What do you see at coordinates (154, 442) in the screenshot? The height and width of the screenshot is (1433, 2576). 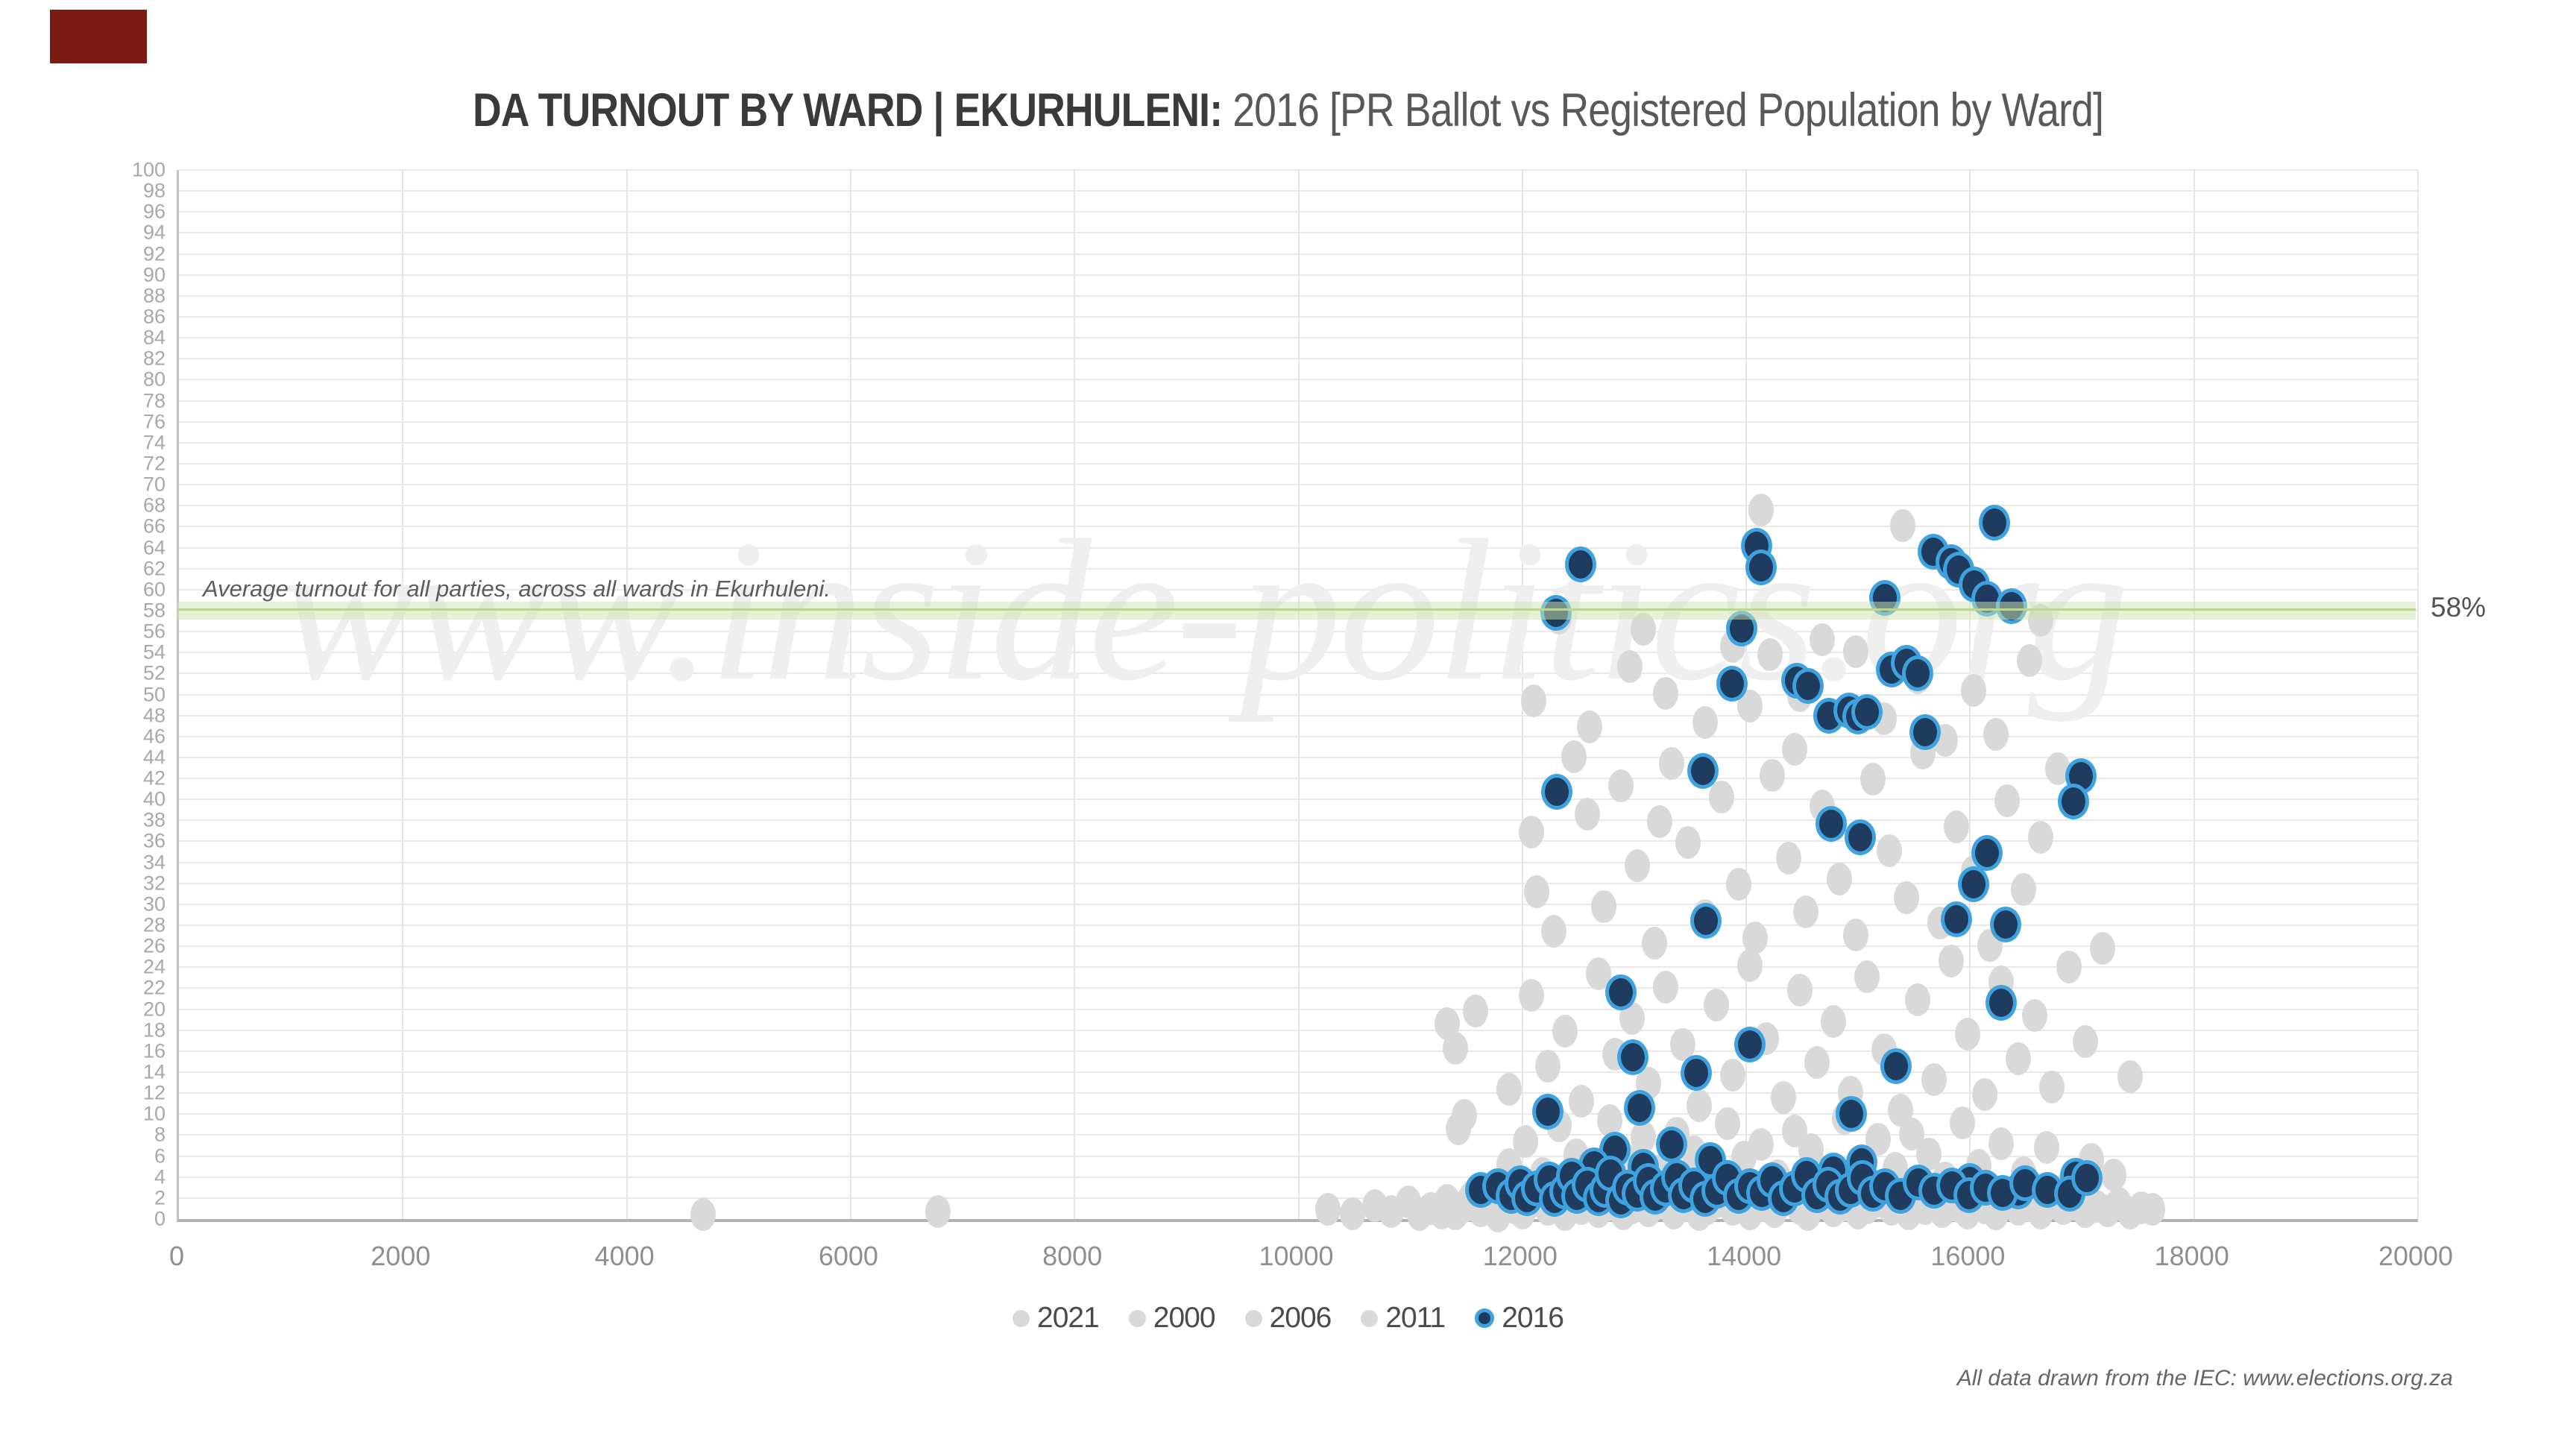 I see `y-tick-label: 74` at bounding box center [154, 442].